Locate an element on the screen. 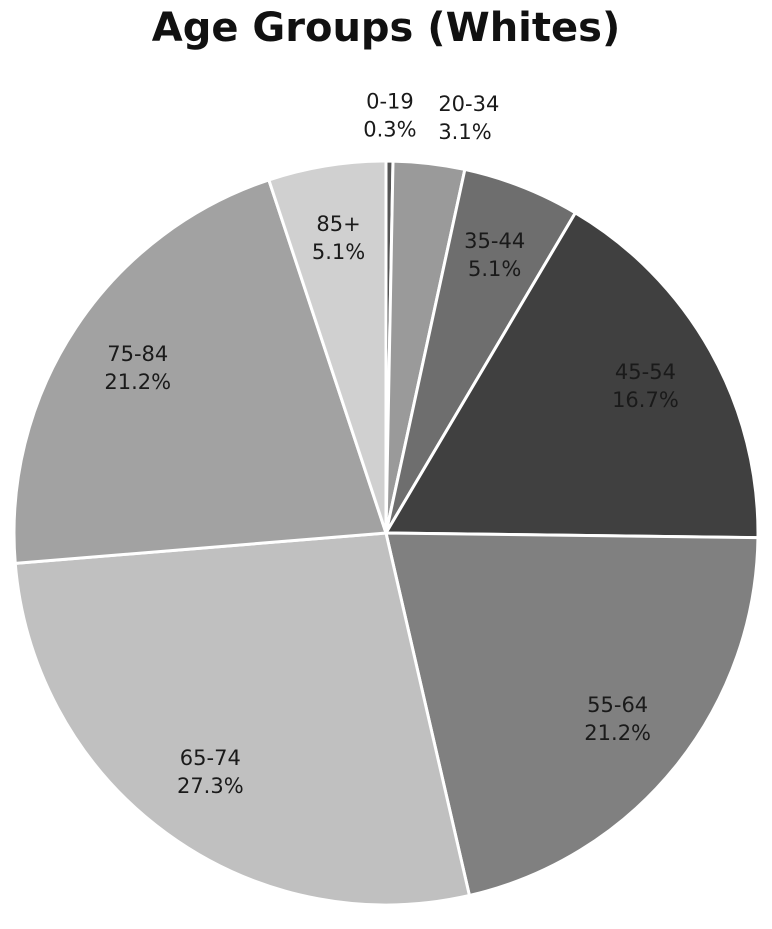 The image size is (772, 929). value-label: 3.1% is located at coordinates (464, 132).